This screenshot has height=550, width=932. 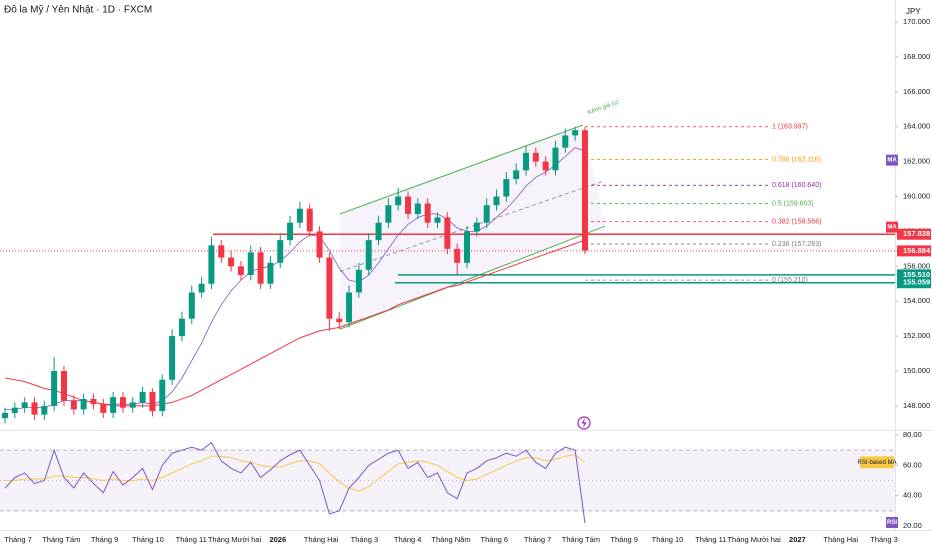 What do you see at coordinates (916, 405) in the screenshot?
I see `y-tick-label: 148.000` at bounding box center [916, 405].